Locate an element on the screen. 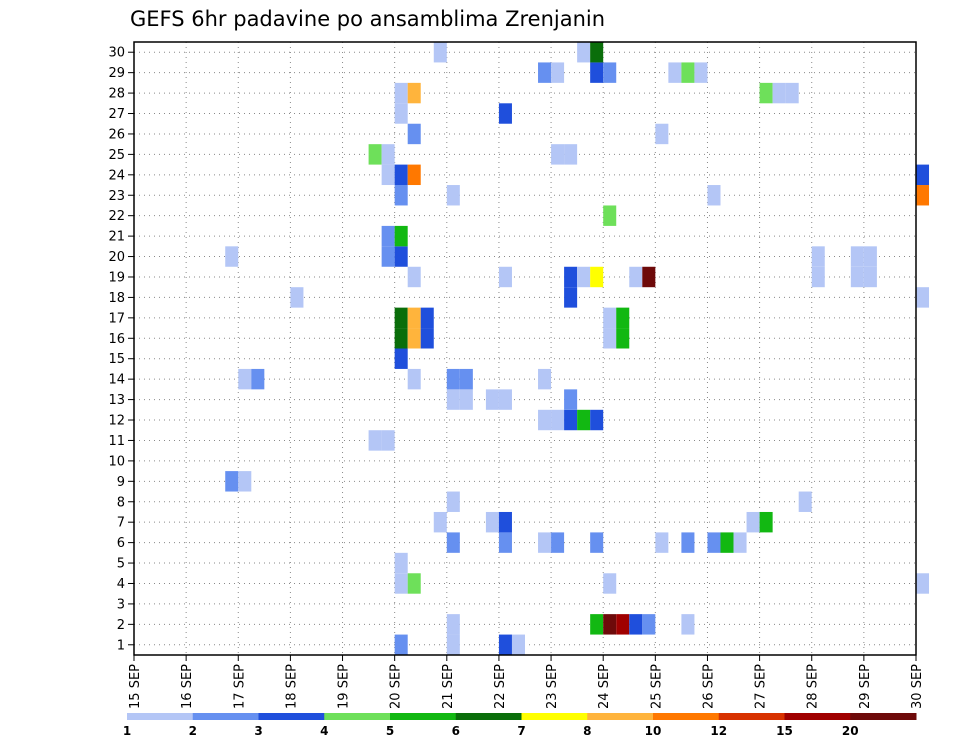  y-tick-label: 11 is located at coordinates (116, 441).